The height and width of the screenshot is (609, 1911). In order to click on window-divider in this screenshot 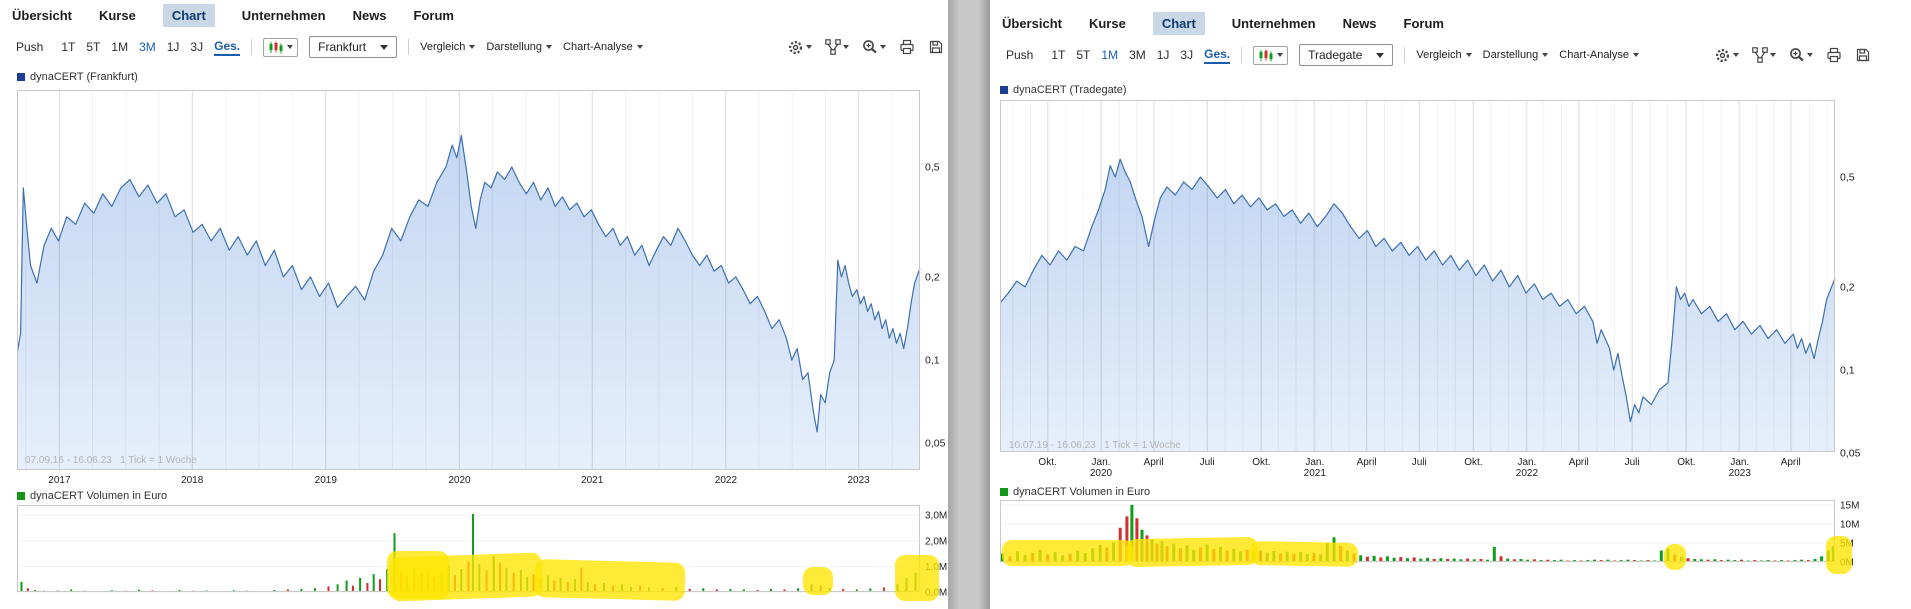, I will do `click(969, 304)`.